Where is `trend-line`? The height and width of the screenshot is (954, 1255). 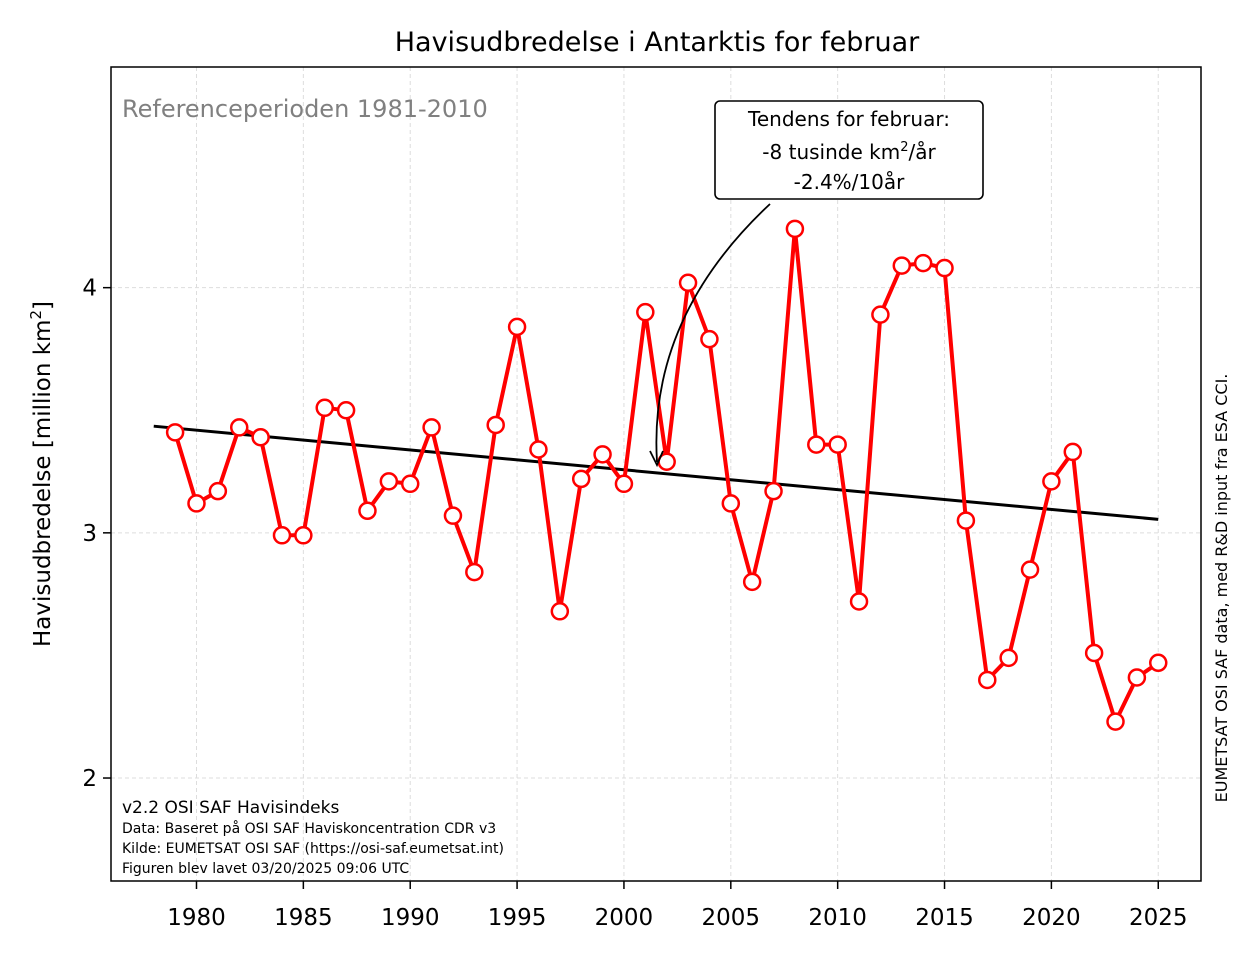 trend-line is located at coordinates (656, 472).